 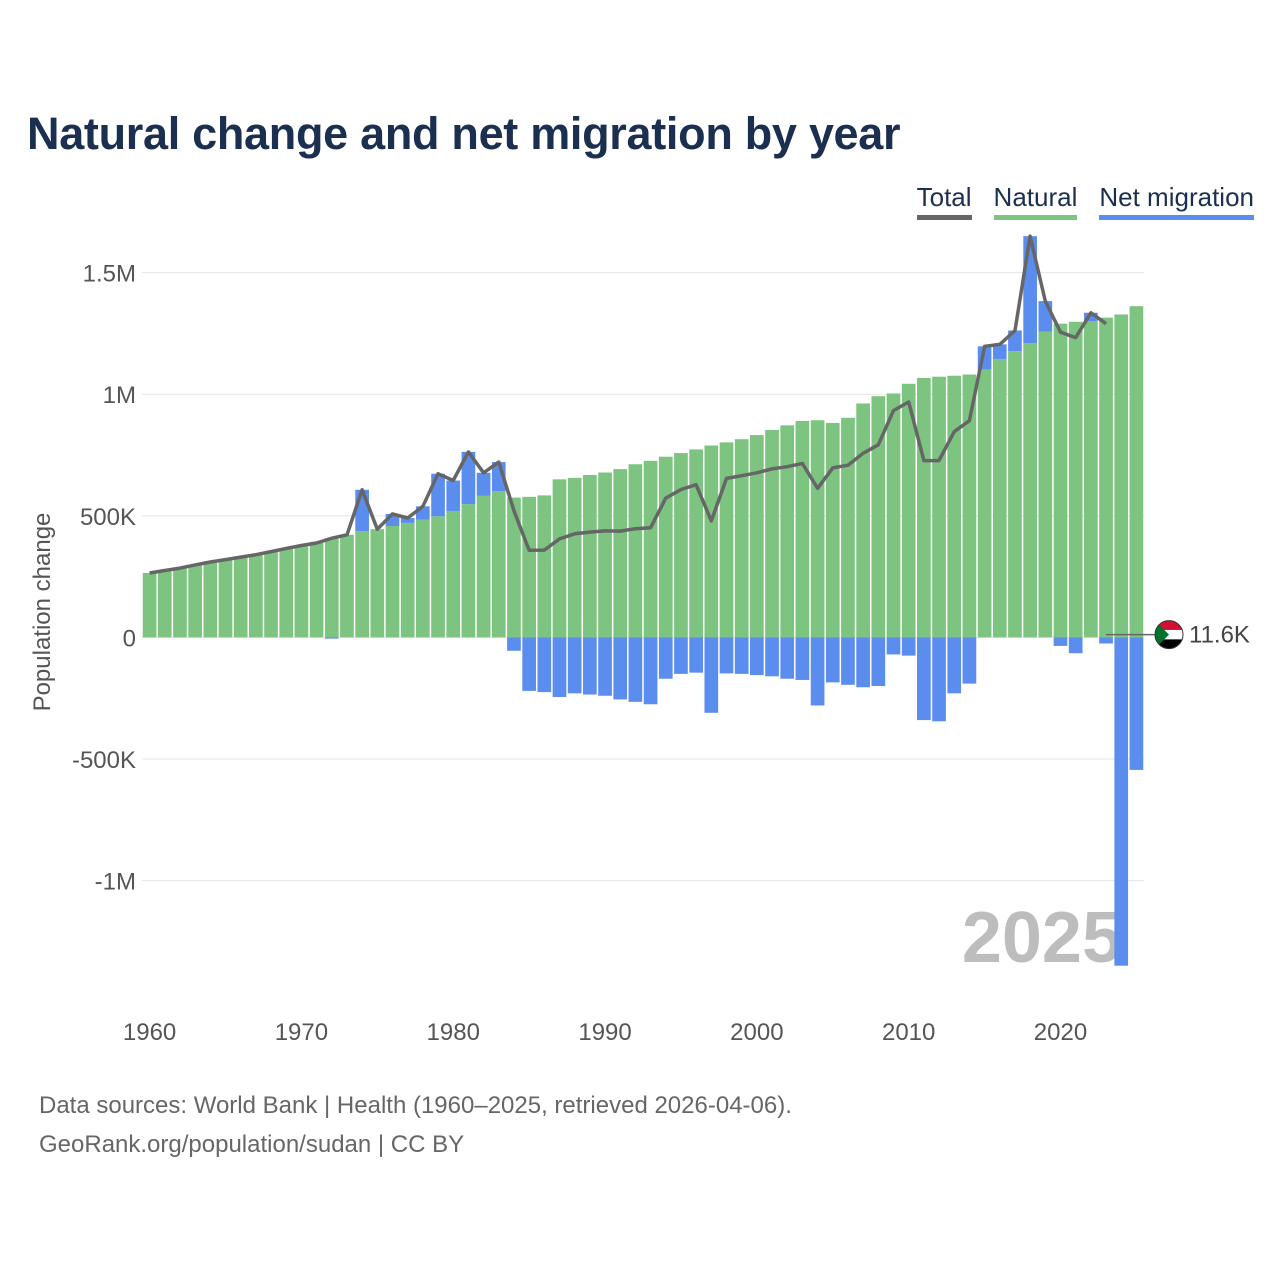 What do you see at coordinates (438, 577) in the screenshot?
I see `natural-bar-1979` at bounding box center [438, 577].